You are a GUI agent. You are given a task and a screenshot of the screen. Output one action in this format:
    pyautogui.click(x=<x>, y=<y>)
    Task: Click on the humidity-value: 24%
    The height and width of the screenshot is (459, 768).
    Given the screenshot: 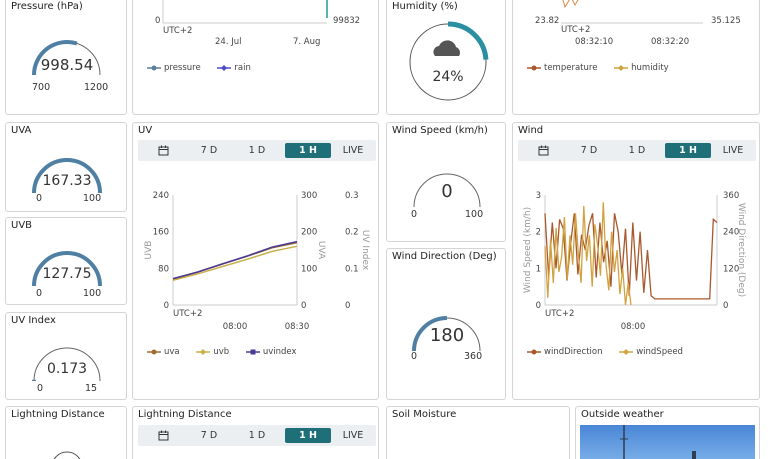 What is the action you would take?
    pyautogui.click(x=447, y=77)
    